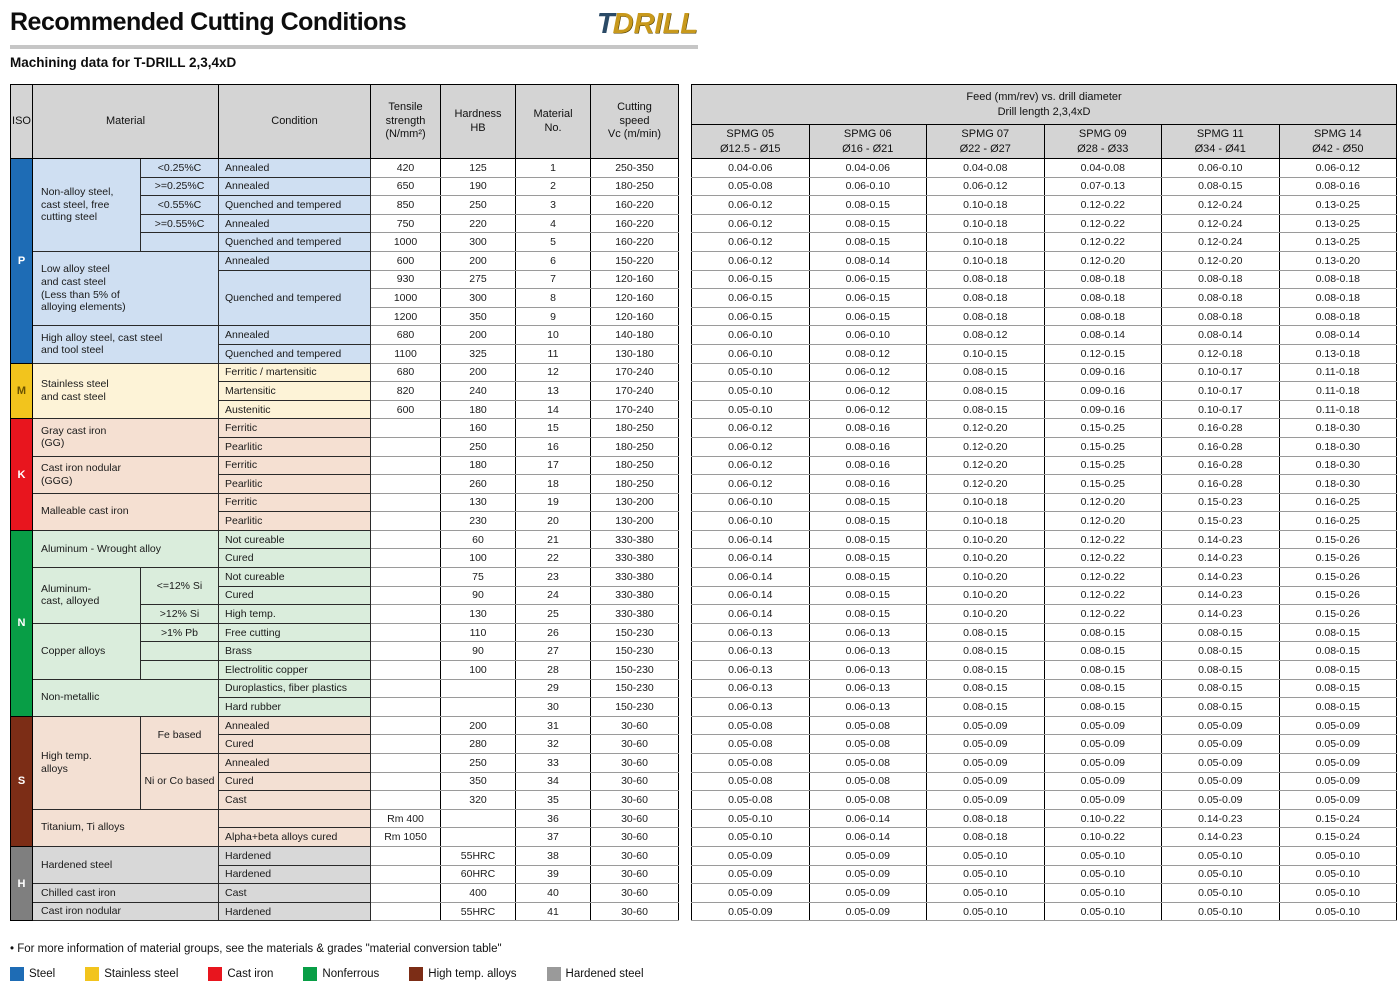  What do you see at coordinates (250, 974) in the screenshot?
I see `legend-label: Cast iron` at bounding box center [250, 974].